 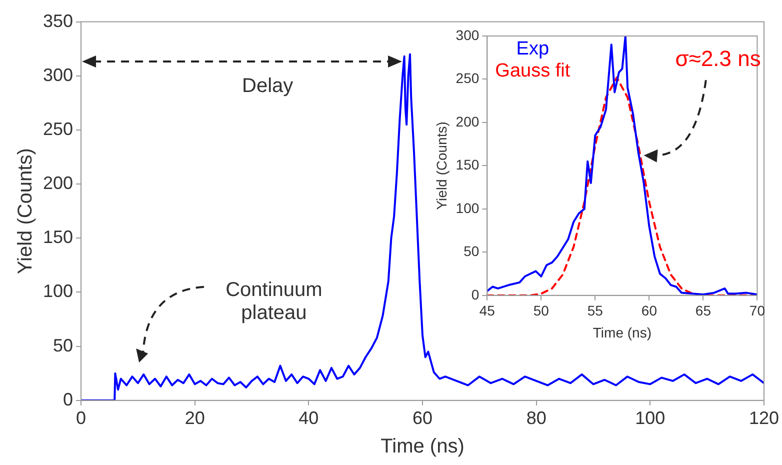 I want to click on x-tick-label: 100, so click(x=650, y=418).